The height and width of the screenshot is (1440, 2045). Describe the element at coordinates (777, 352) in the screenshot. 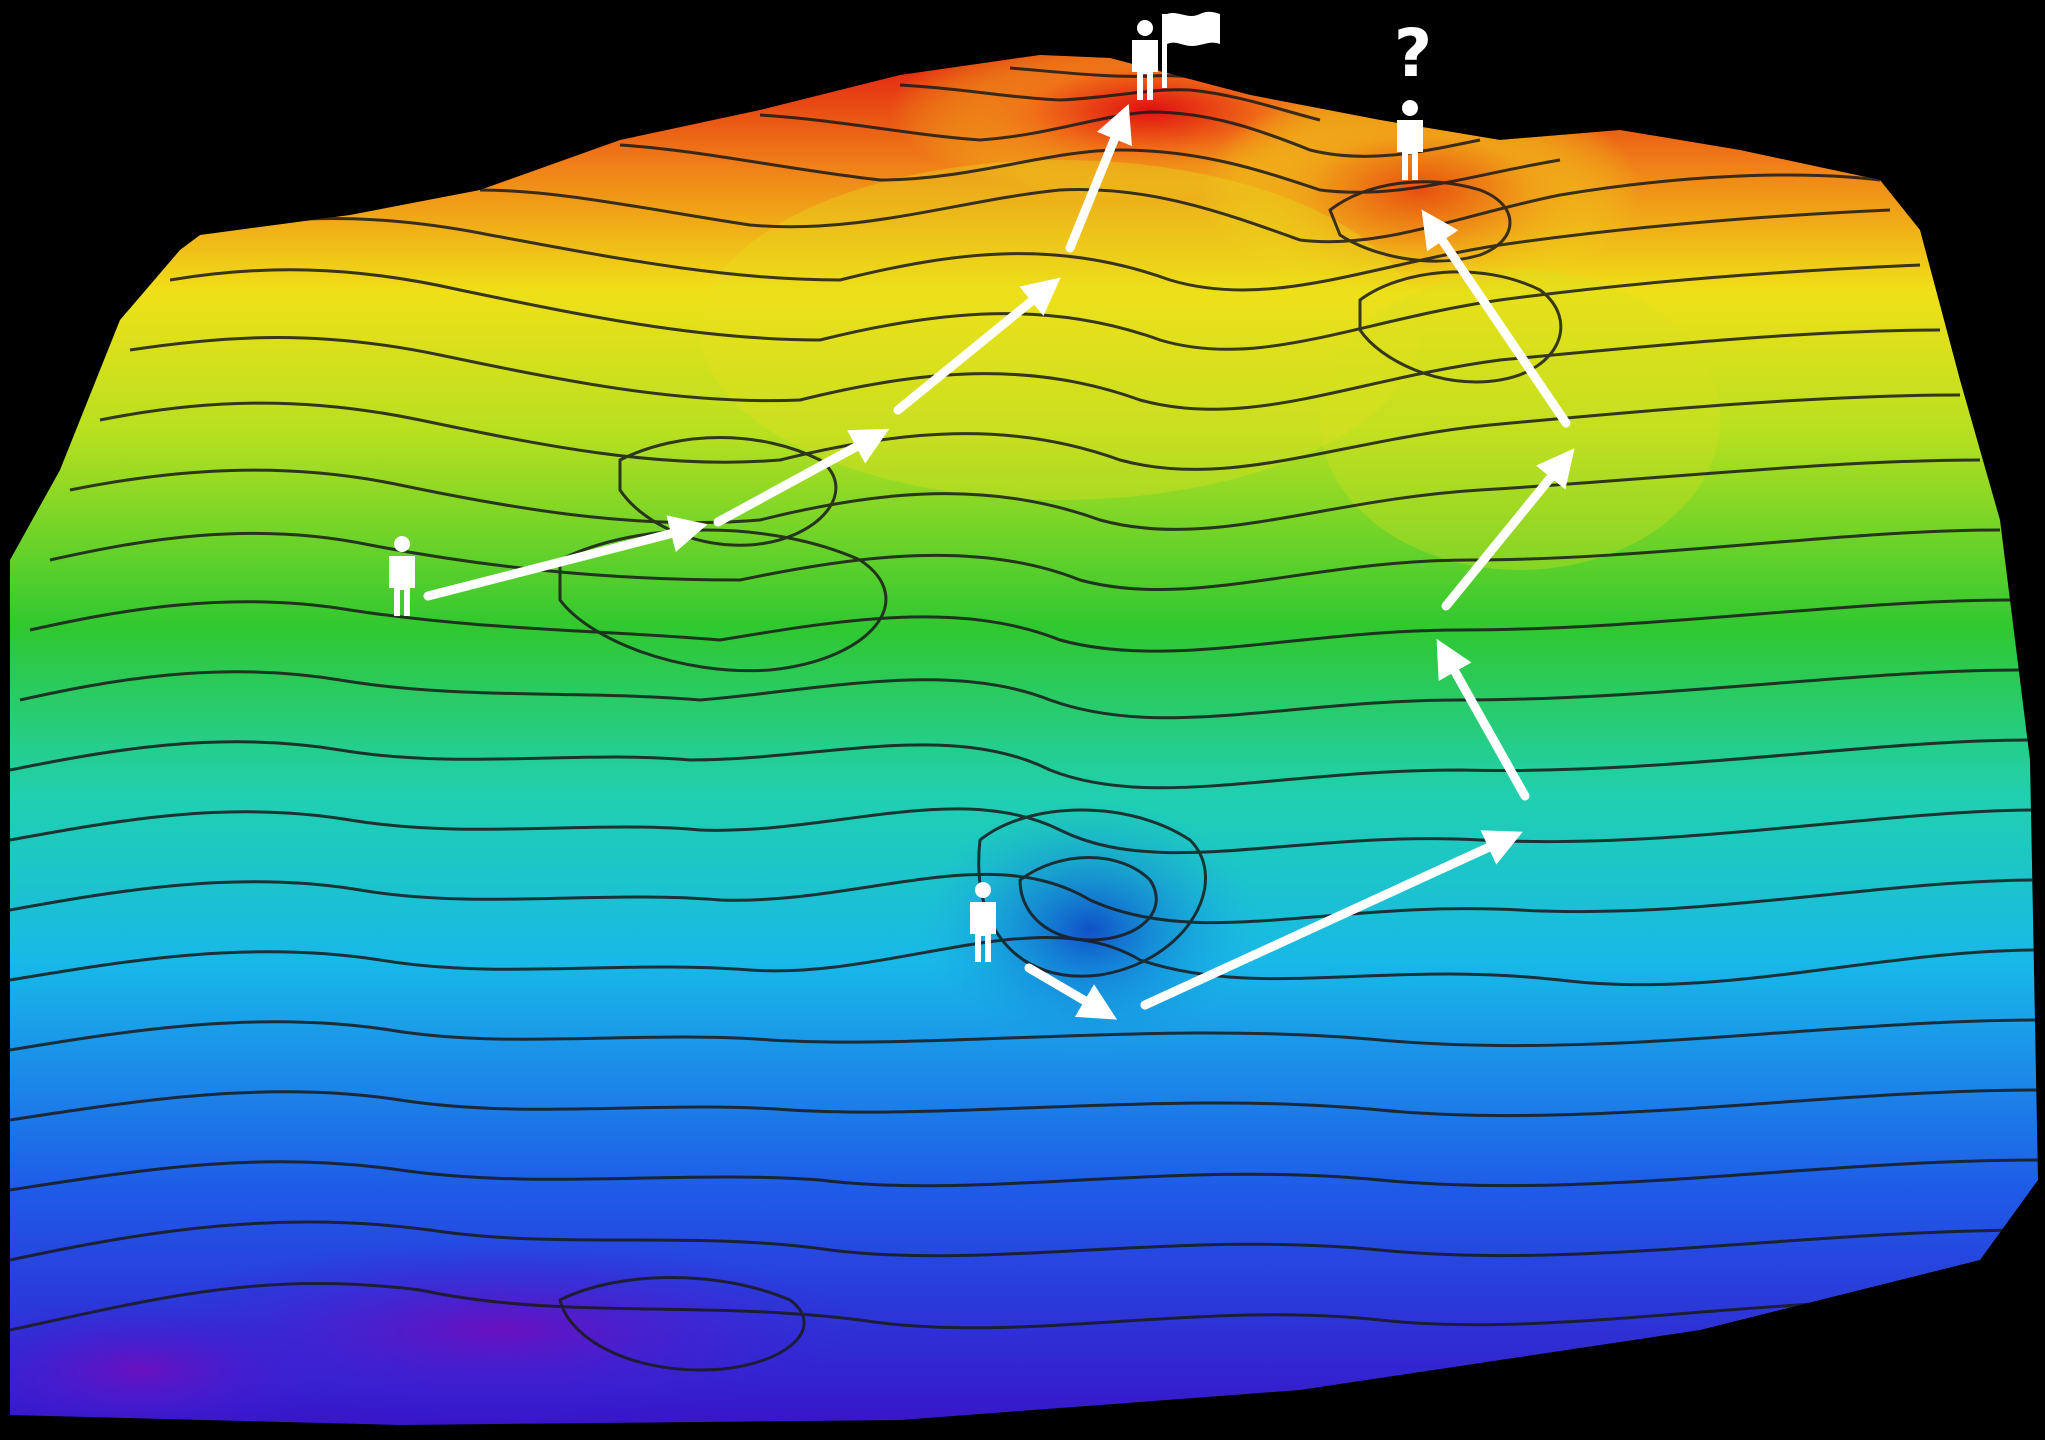

I see `upper-climber-path` at that location.